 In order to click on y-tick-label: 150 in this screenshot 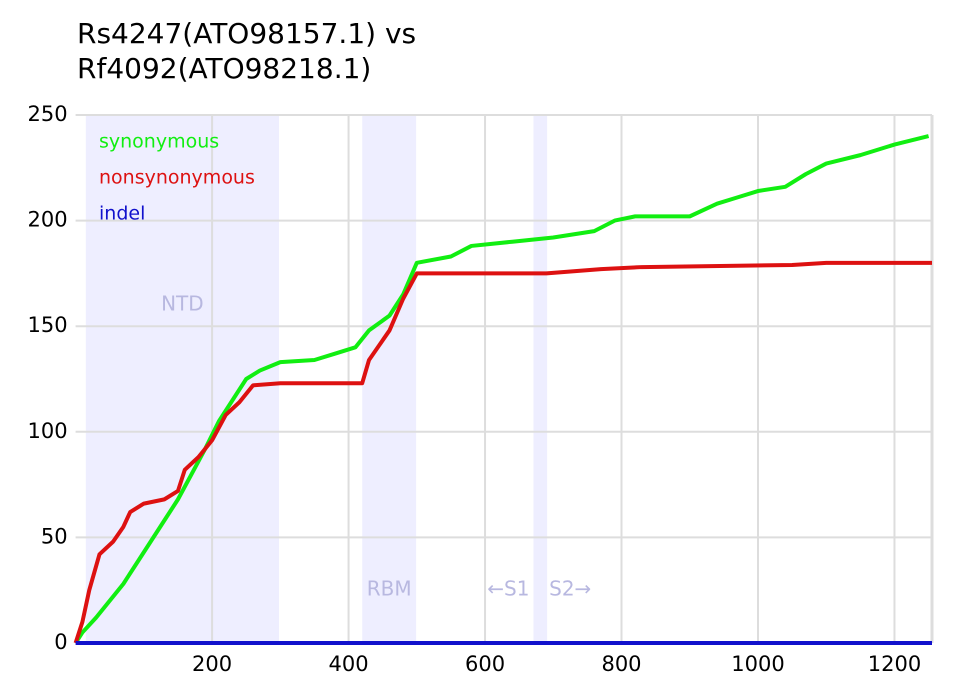, I will do `click(48, 325)`.